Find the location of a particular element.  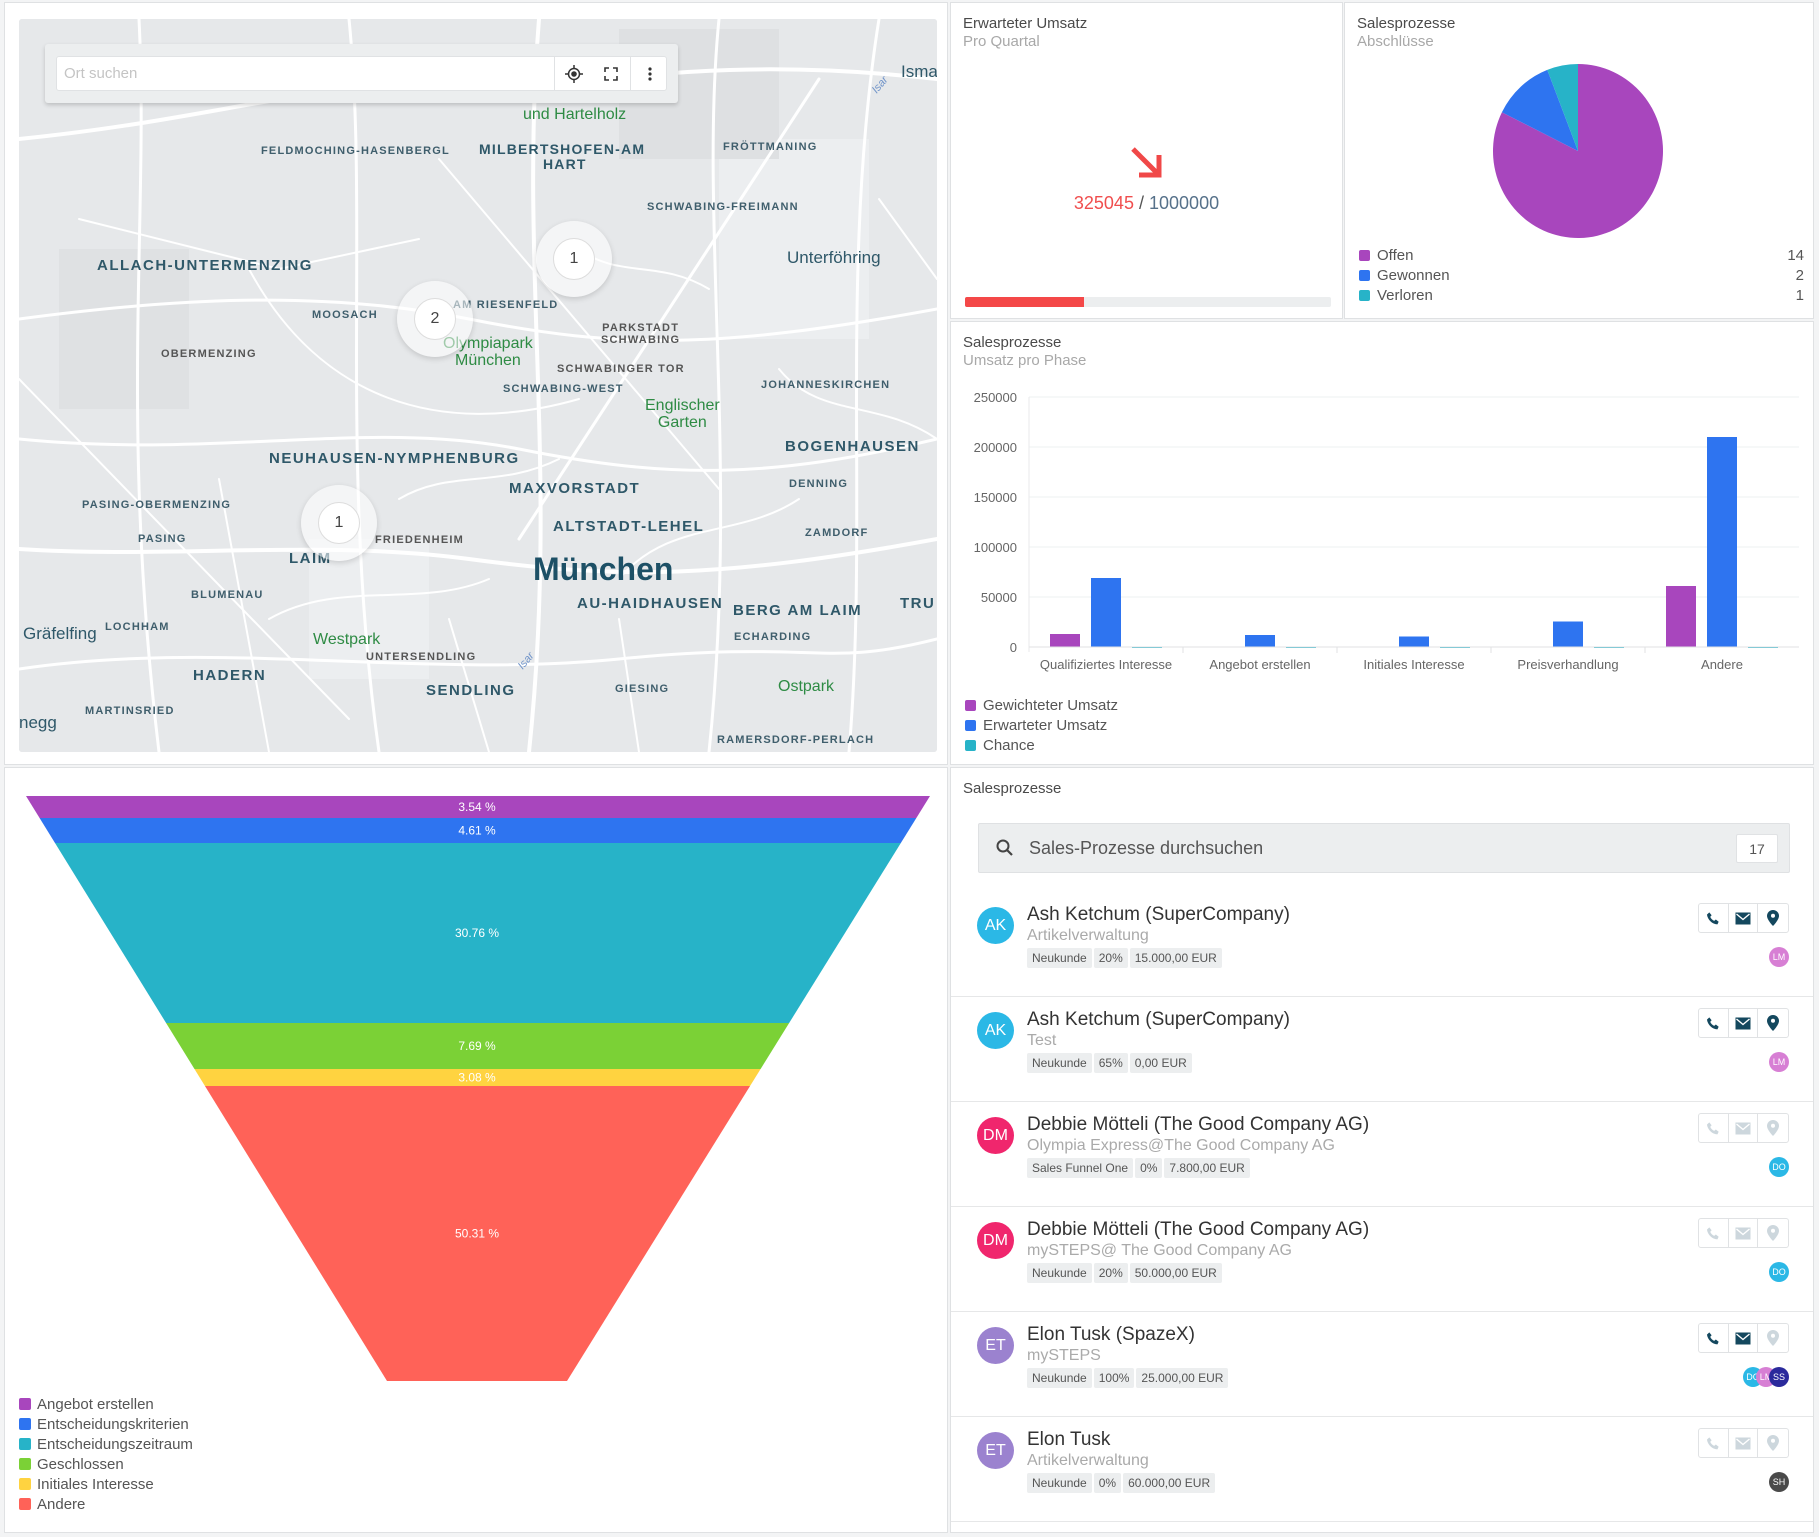

process-subtitle: Test is located at coordinates (1042, 1040).